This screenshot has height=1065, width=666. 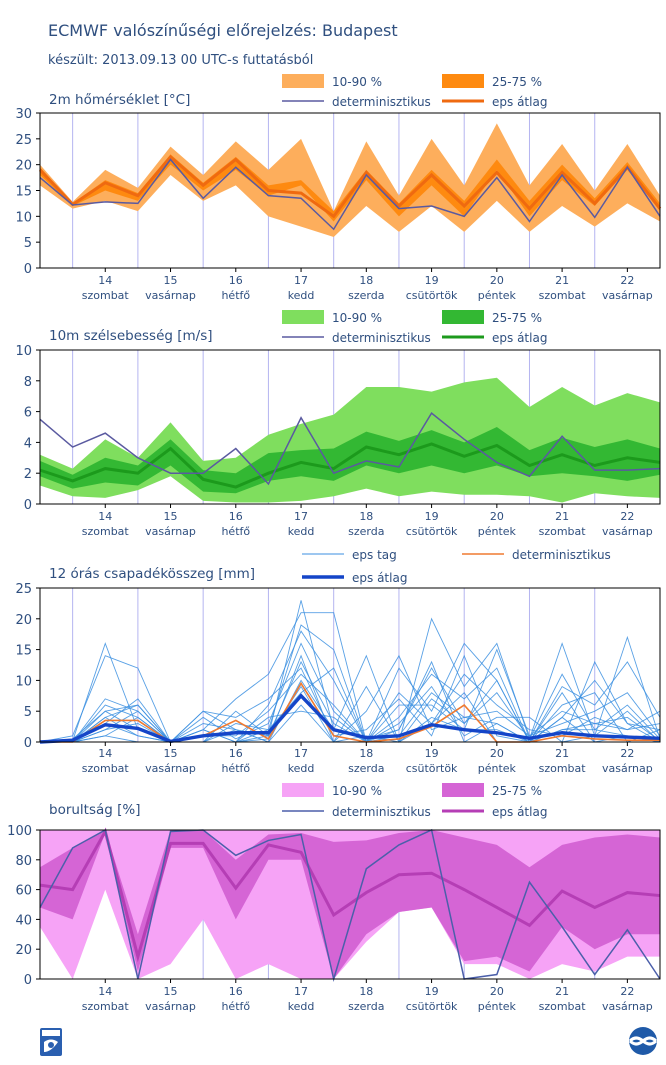 What do you see at coordinates (28, 474) in the screenshot?
I see `y-tick-label: 2` at bounding box center [28, 474].